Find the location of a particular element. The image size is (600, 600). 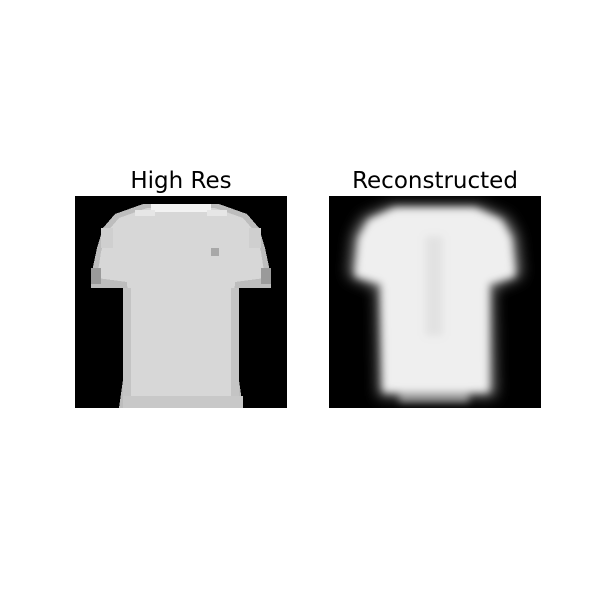

panel-title-high-res: High Res is located at coordinates (181, 181).